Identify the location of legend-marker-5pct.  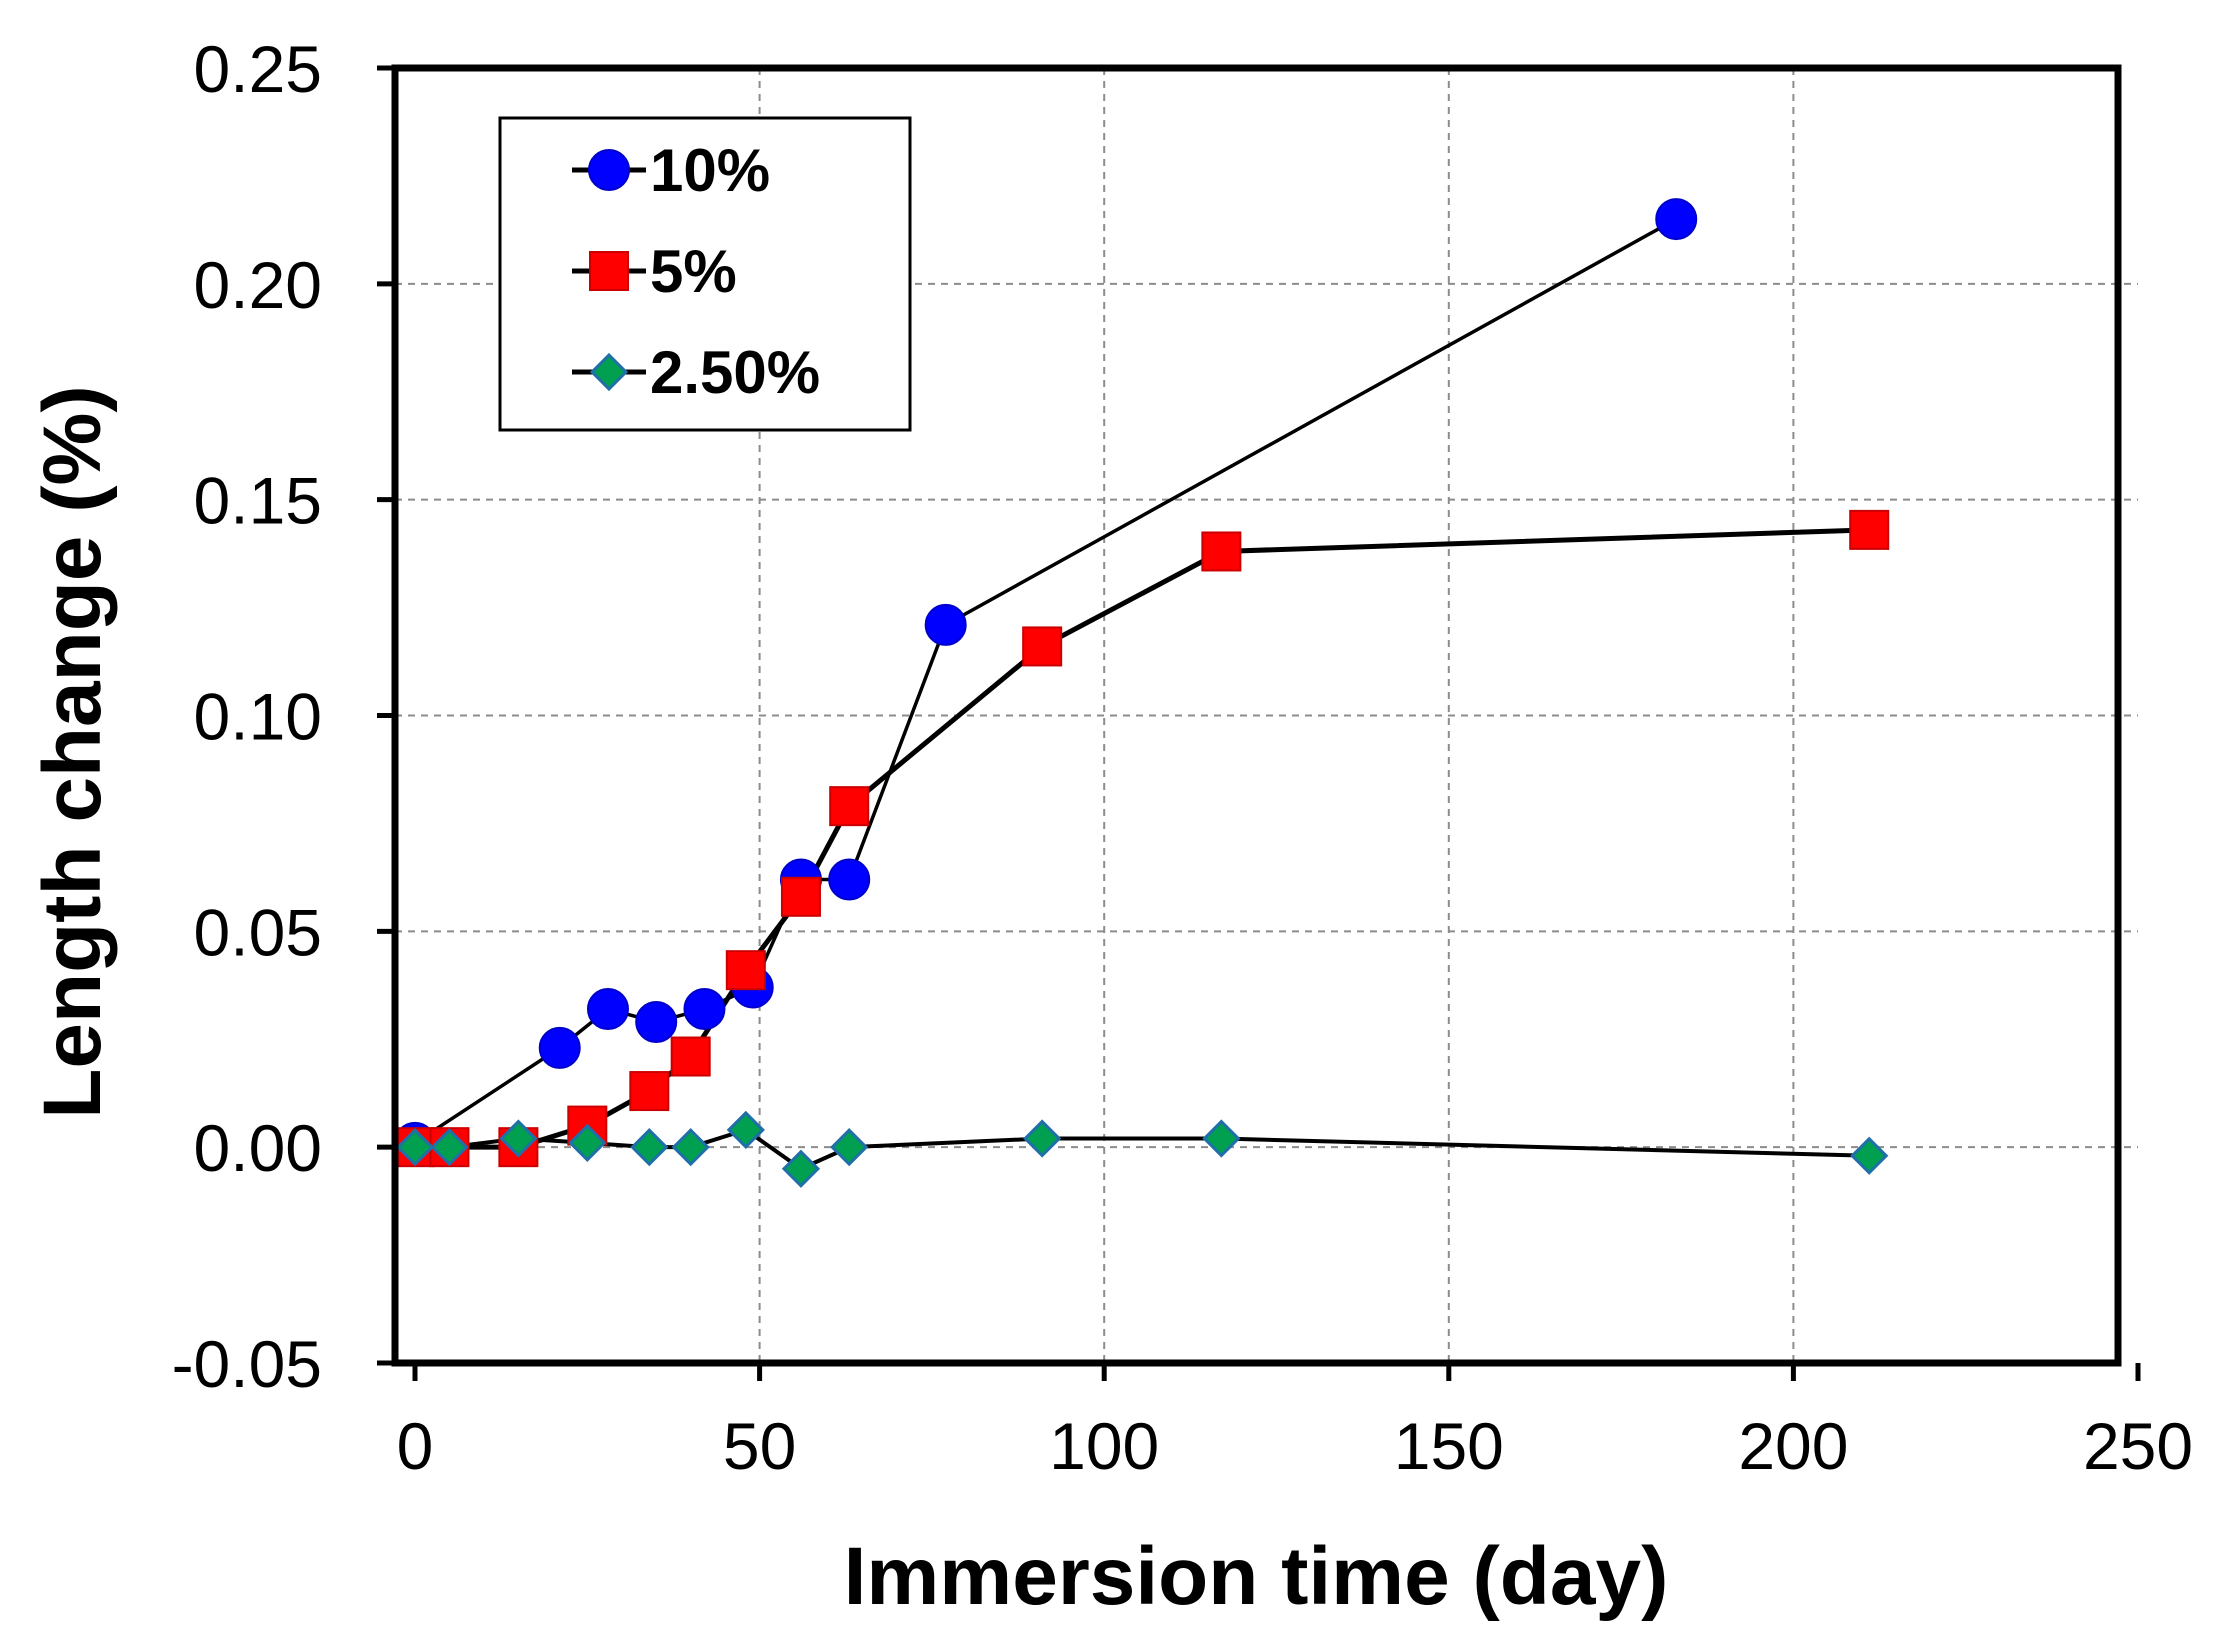
(609, 271).